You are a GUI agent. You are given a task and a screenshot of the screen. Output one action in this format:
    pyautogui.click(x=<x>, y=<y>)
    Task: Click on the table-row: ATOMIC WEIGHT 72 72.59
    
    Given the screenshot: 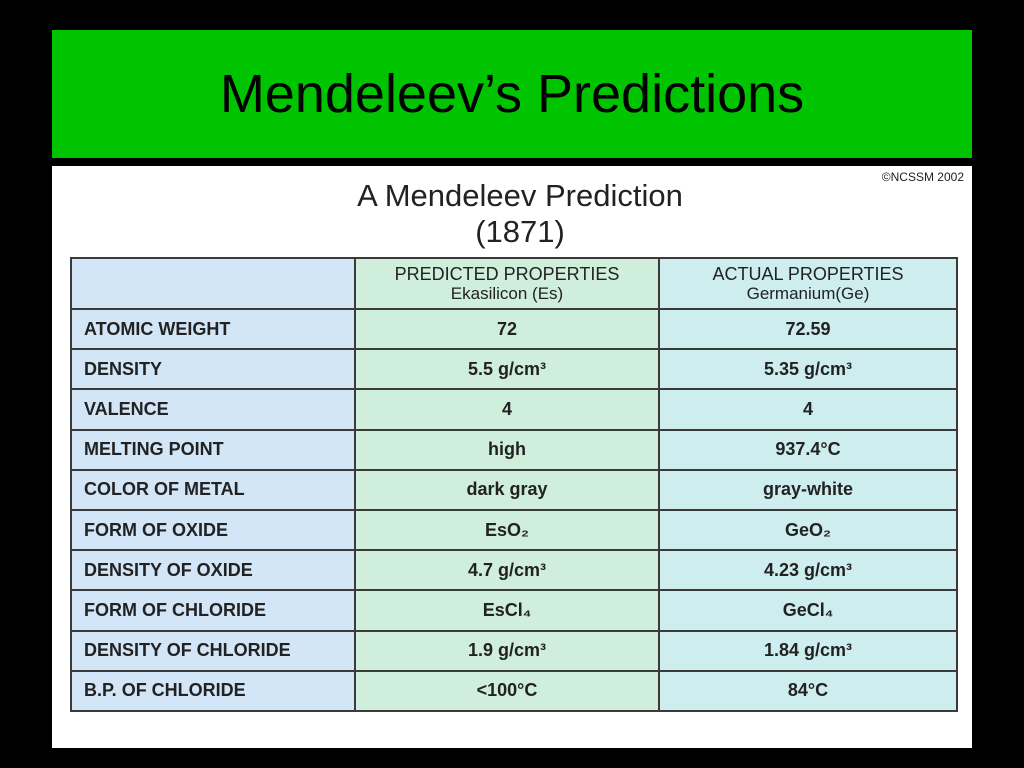 What is the action you would take?
    pyautogui.click(x=514, y=329)
    